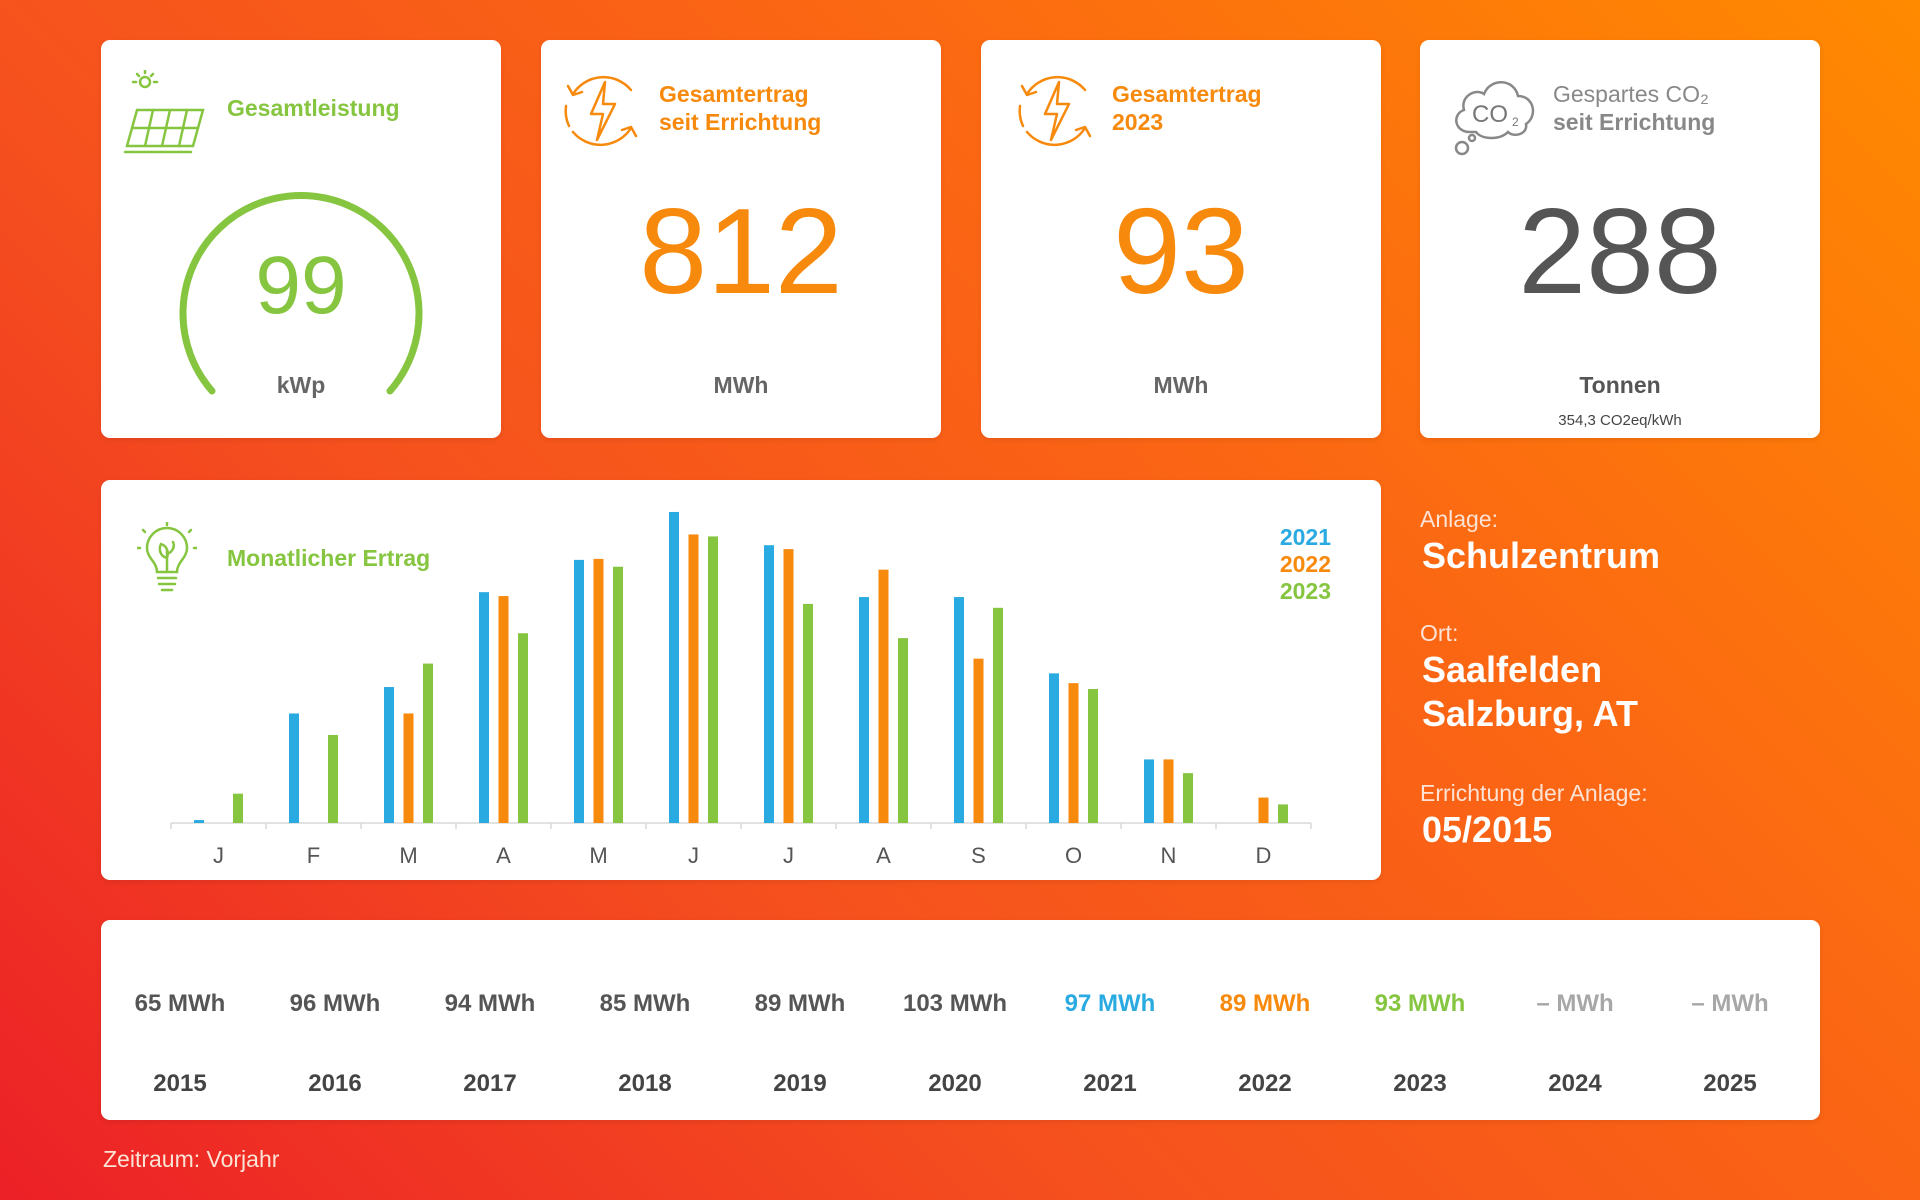 This screenshot has width=1920, height=1200. What do you see at coordinates (1620, 420) in the screenshot?
I see `co2-factor-note: 354,3 CO2eq/kWh` at bounding box center [1620, 420].